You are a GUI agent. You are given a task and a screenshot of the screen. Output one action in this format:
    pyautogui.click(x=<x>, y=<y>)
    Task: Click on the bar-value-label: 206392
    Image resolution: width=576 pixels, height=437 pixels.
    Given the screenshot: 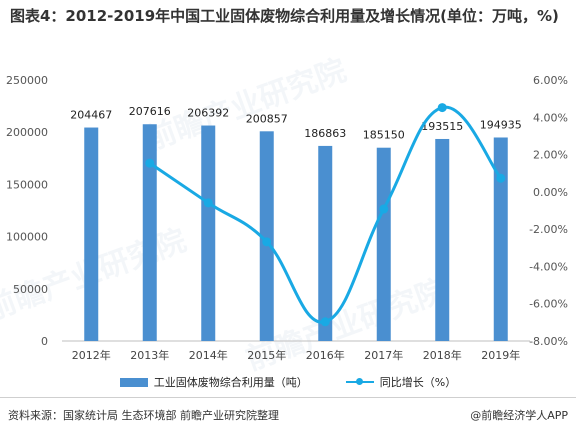 What is the action you would take?
    pyautogui.click(x=208, y=113)
    